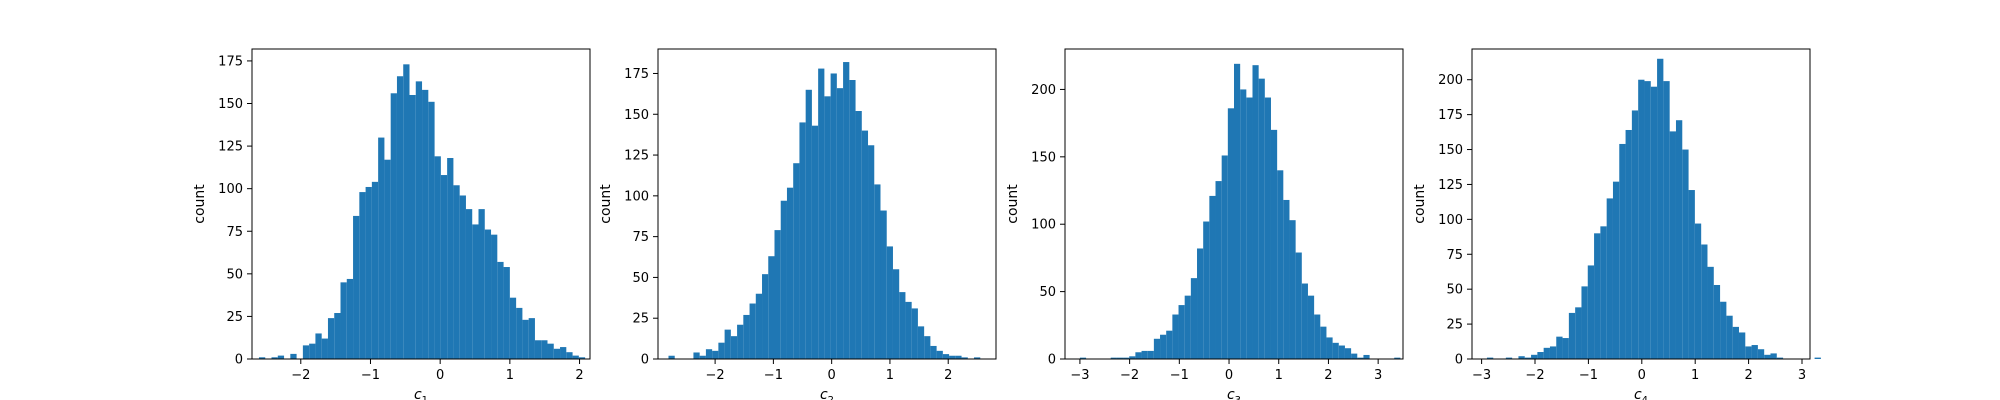 This screenshot has width=2000, height=400. I want to click on x-axis-label: c3, so click(1234, 393).